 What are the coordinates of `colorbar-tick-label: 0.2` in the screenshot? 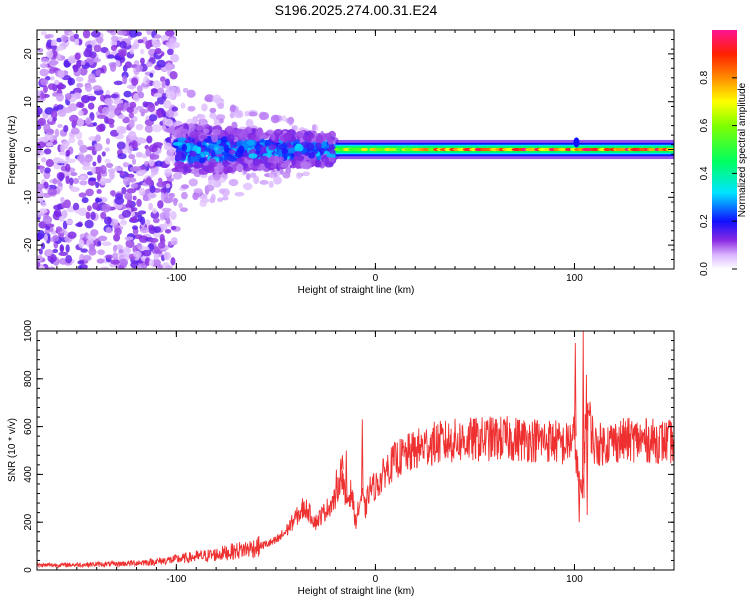 It's located at (704, 221).